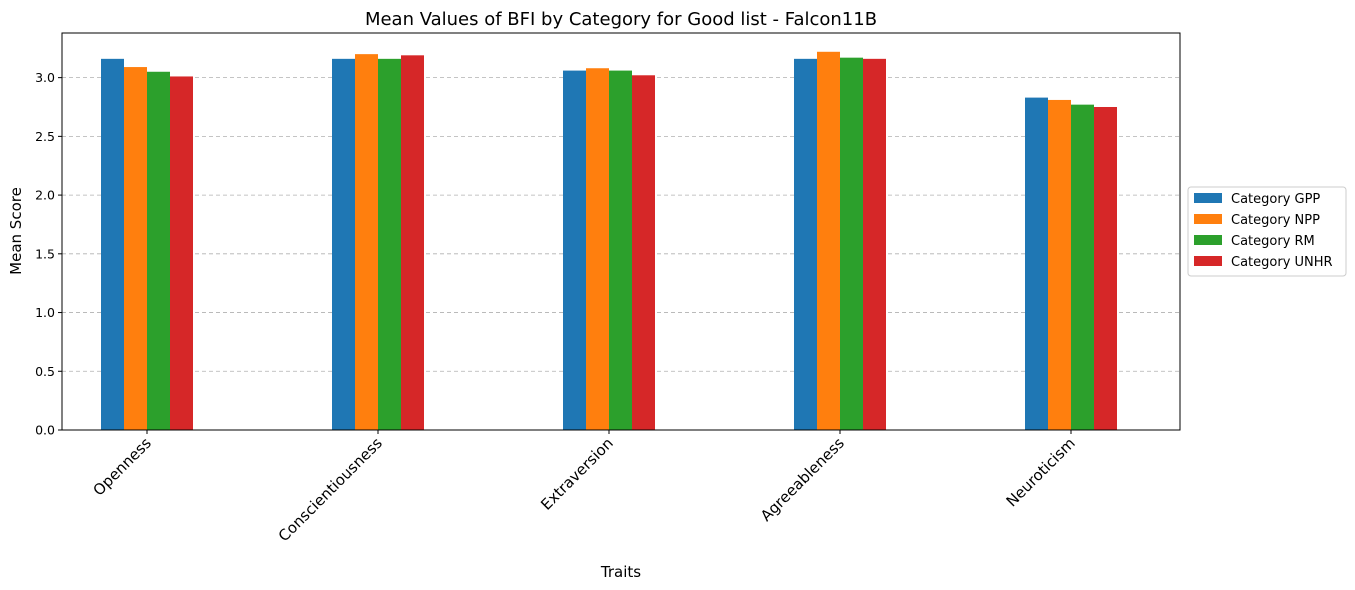 Image resolution: width=1355 pixels, height=590 pixels. What do you see at coordinates (45, 253) in the screenshot?
I see `y-tick-label: 1.5` at bounding box center [45, 253].